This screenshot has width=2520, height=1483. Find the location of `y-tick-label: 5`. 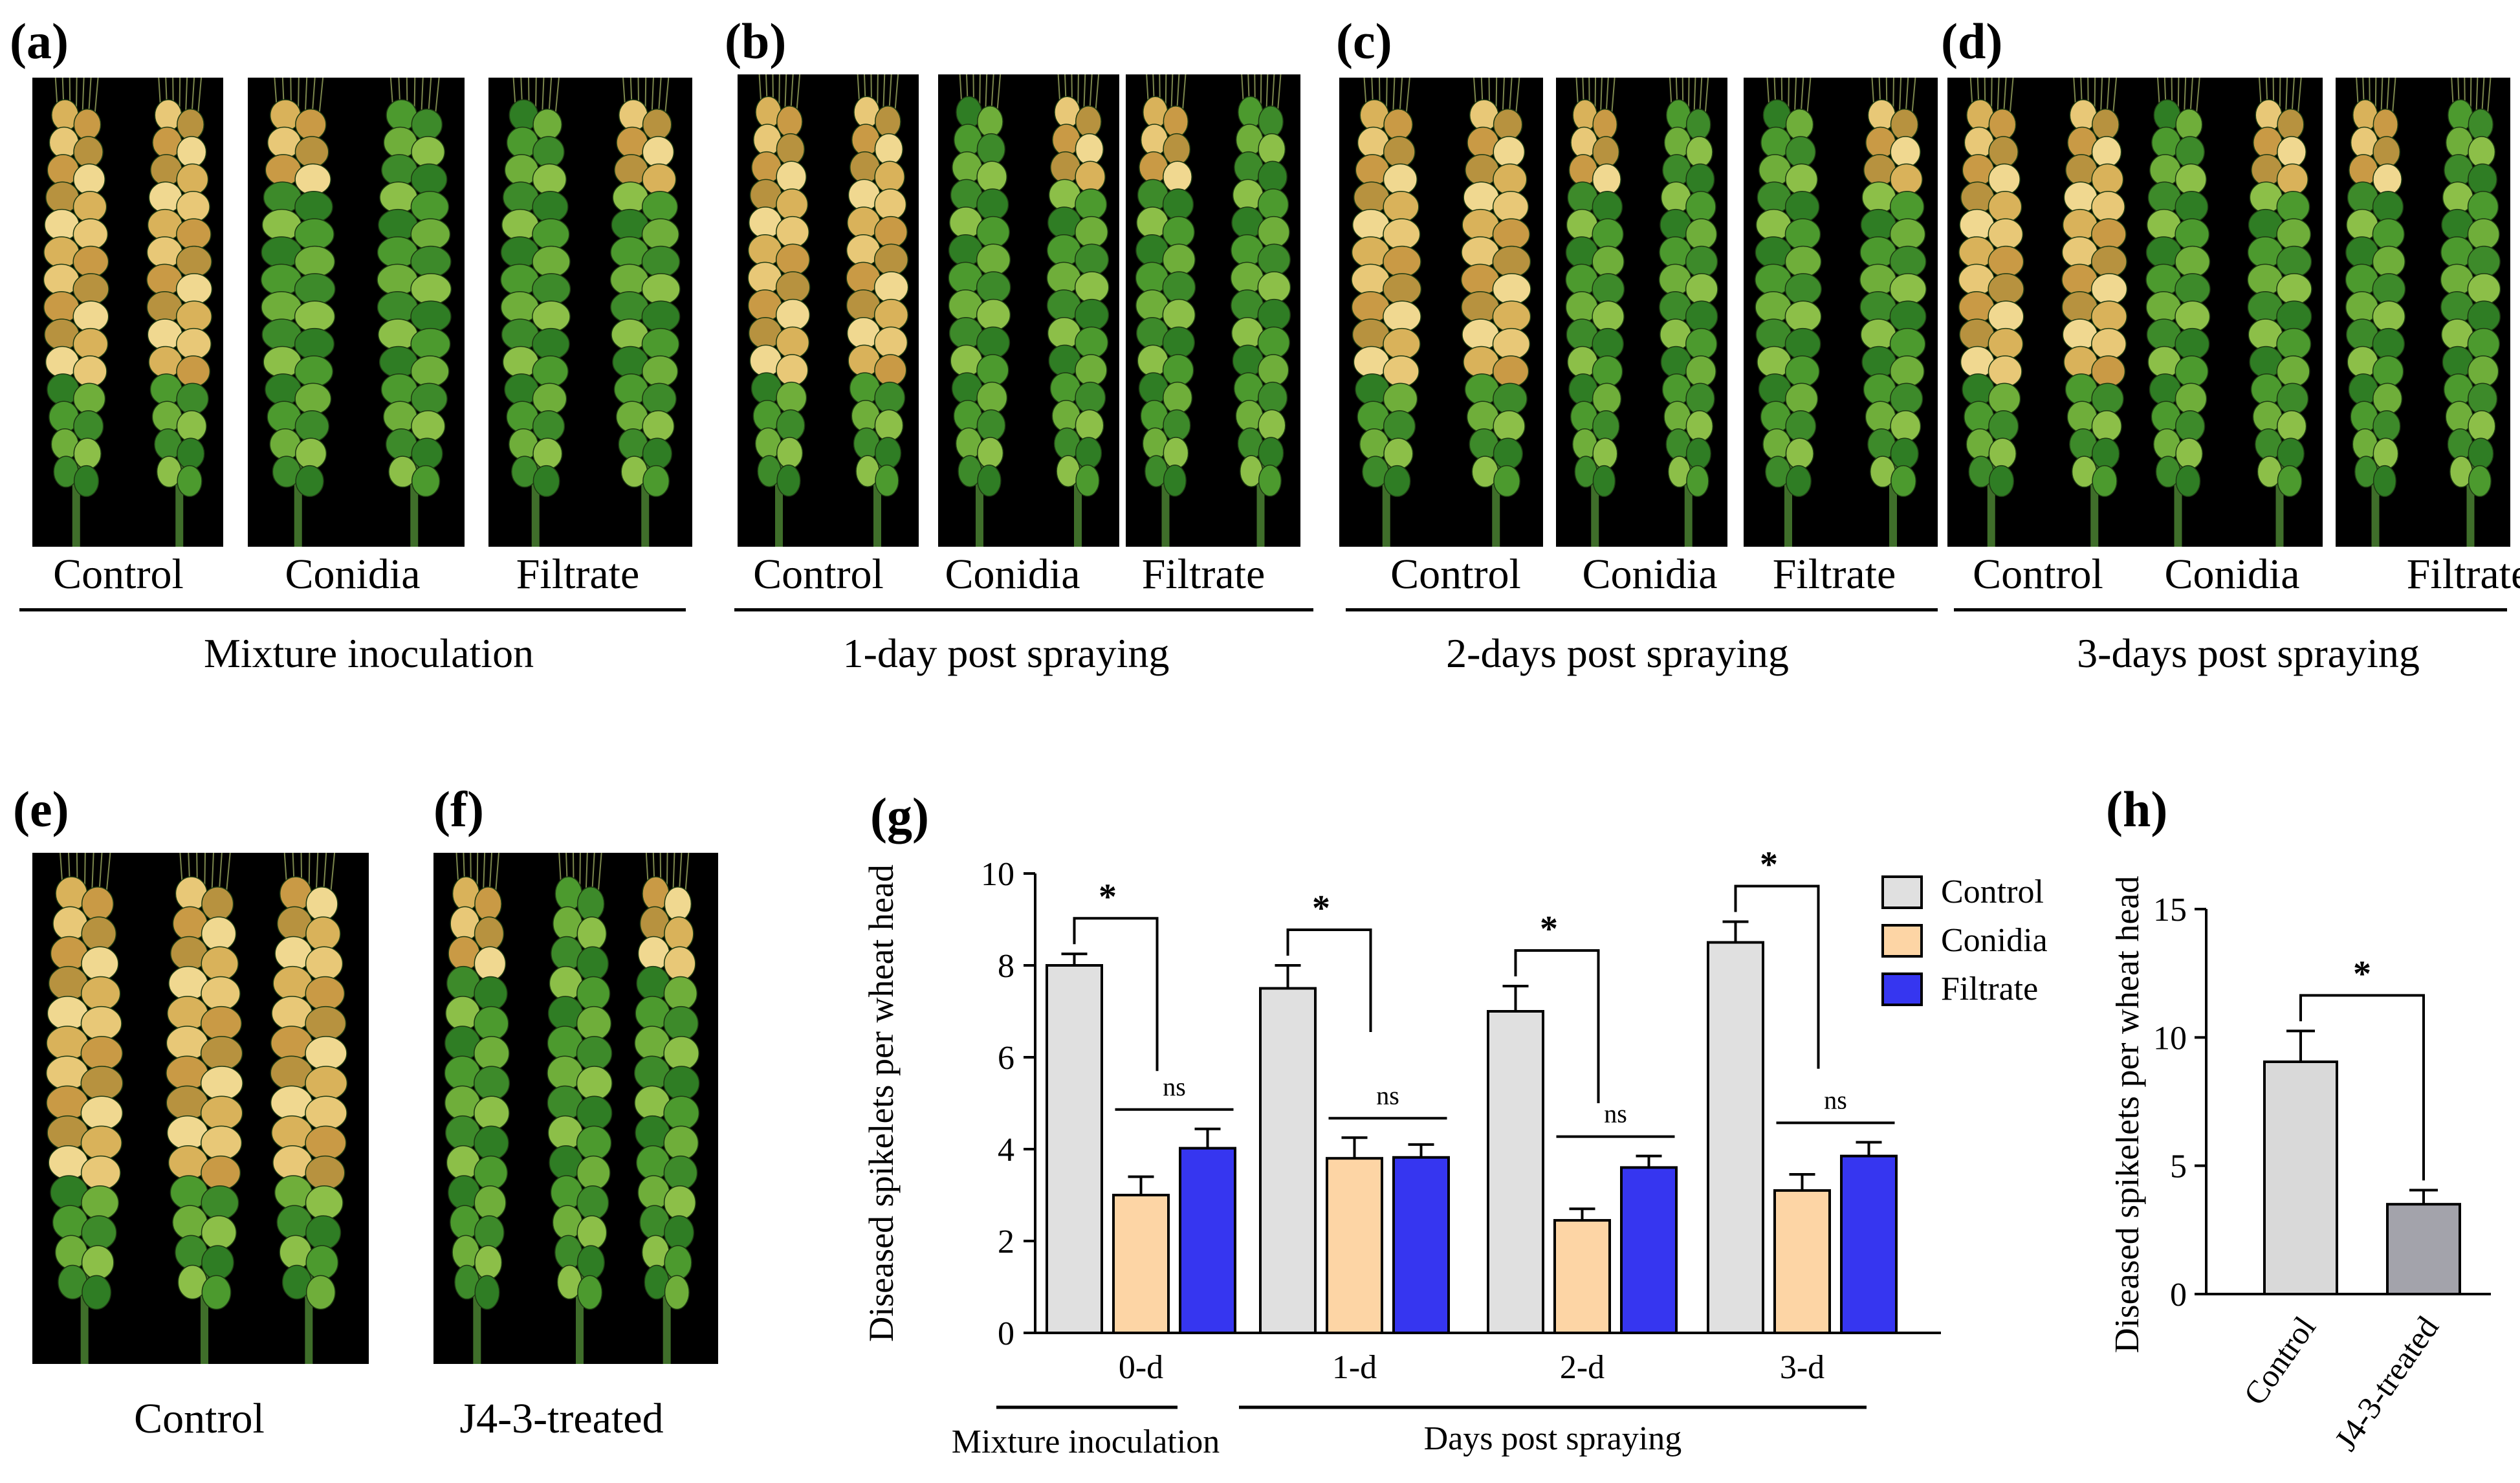

y-tick-label: 5 is located at coordinates (2178, 1166).